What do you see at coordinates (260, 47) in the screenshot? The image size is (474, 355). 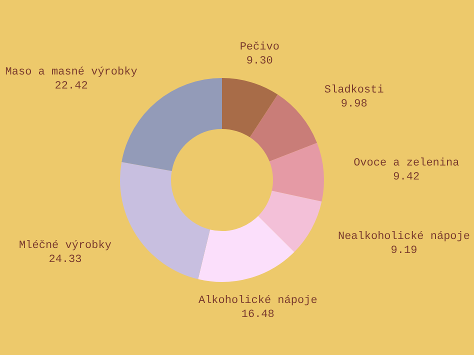 I see `slice-label: Pečivo` at bounding box center [260, 47].